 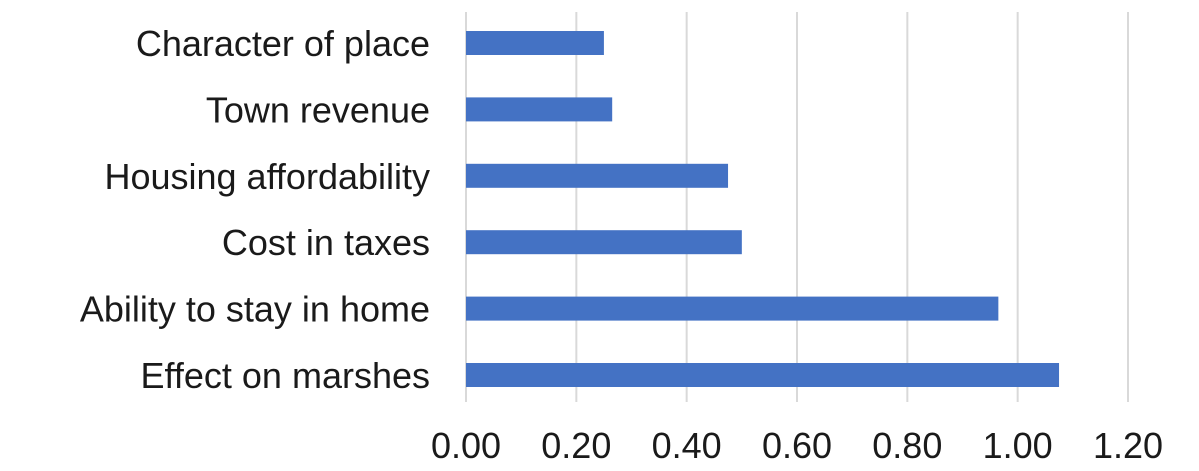 What do you see at coordinates (466, 445) in the screenshot?
I see `x-tick-label: 0.00` at bounding box center [466, 445].